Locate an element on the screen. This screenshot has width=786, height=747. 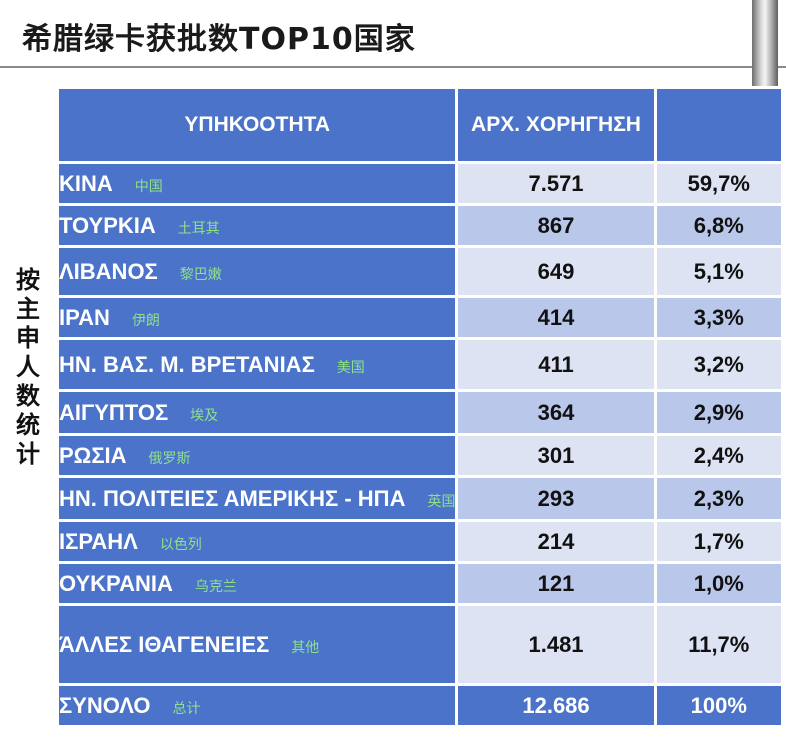
country-cell: ΗΝ. ΒΑΣ. Μ. ΒΡΕΤΑΝΙΑΣ 美国 is located at coordinates (257, 364).